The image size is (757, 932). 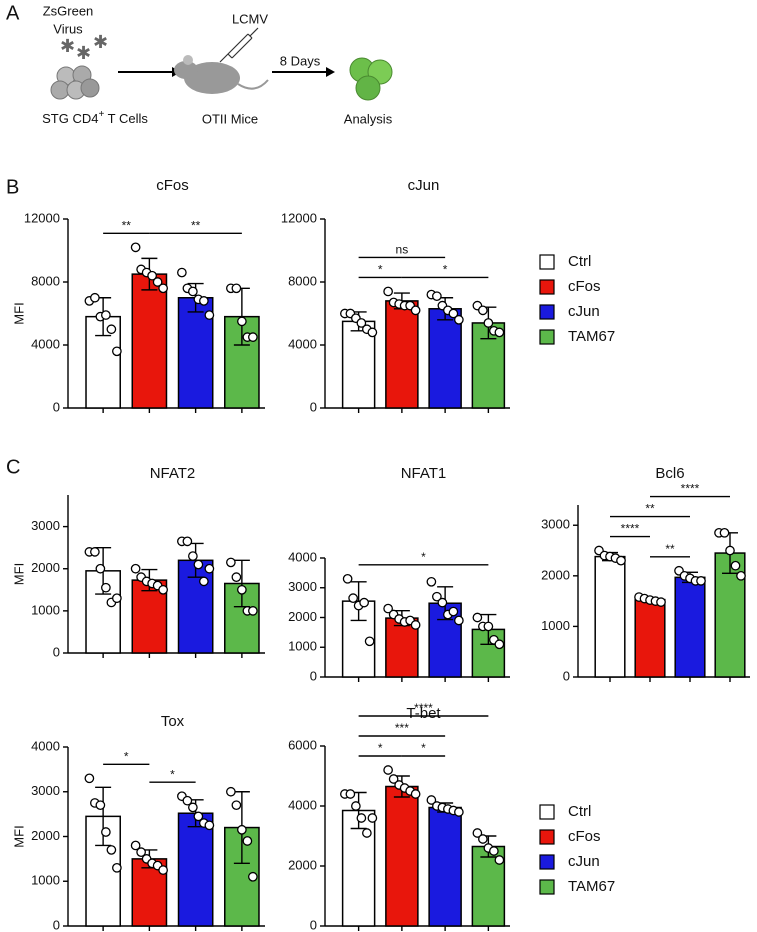 I want to click on mouse-icon, so click(x=221, y=74).